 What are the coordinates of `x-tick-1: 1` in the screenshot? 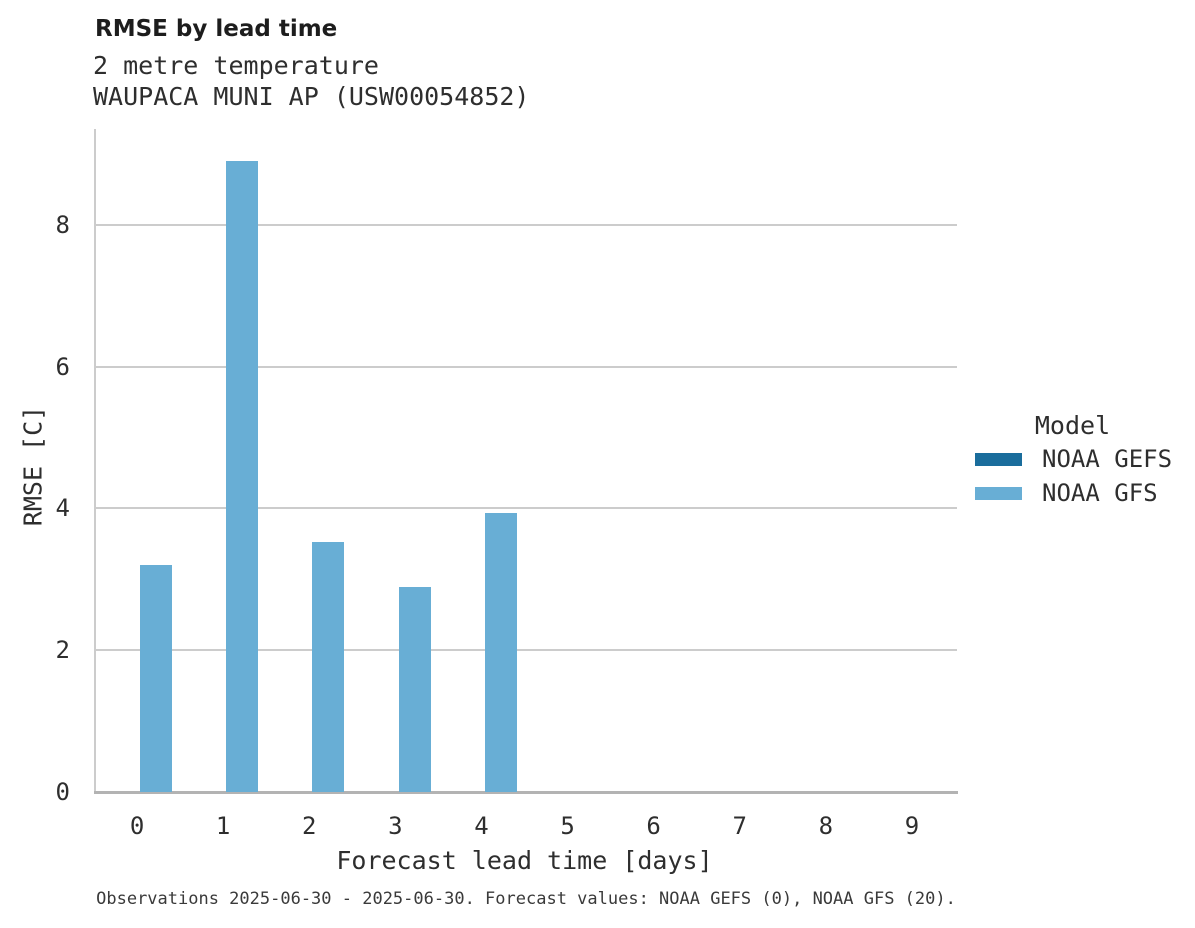 It's located at (223, 826).